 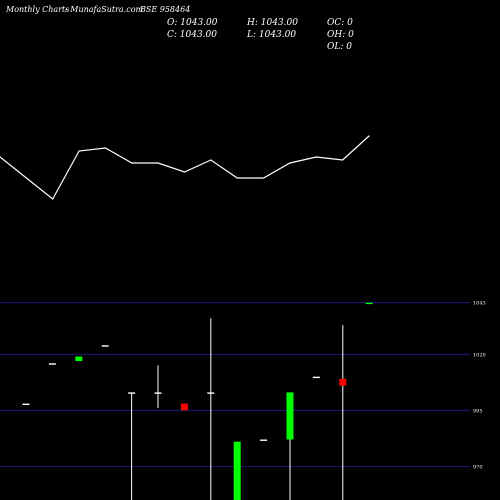 What do you see at coordinates (192, 23) in the screenshot?
I see `open-value: O: 1043.00` at bounding box center [192, 23].